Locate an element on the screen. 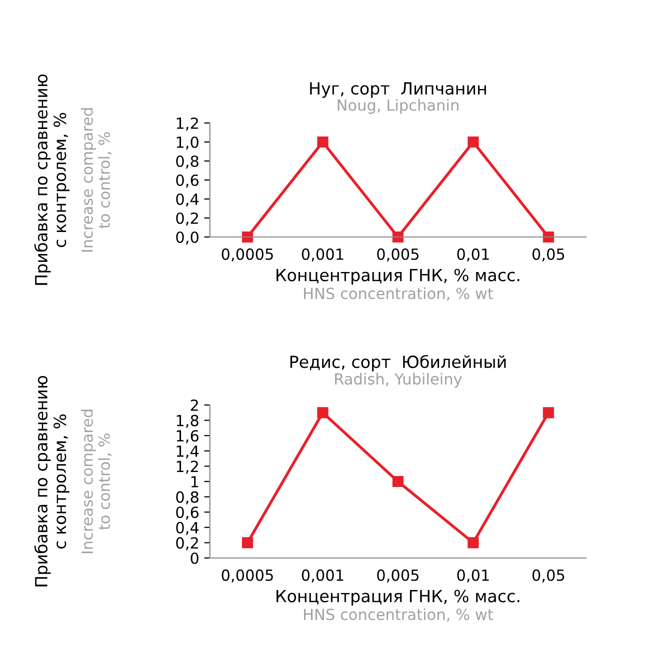 This screenshot has height=665, width=660. y-tick-label: 1,6 is located at coordinates (187, 437).